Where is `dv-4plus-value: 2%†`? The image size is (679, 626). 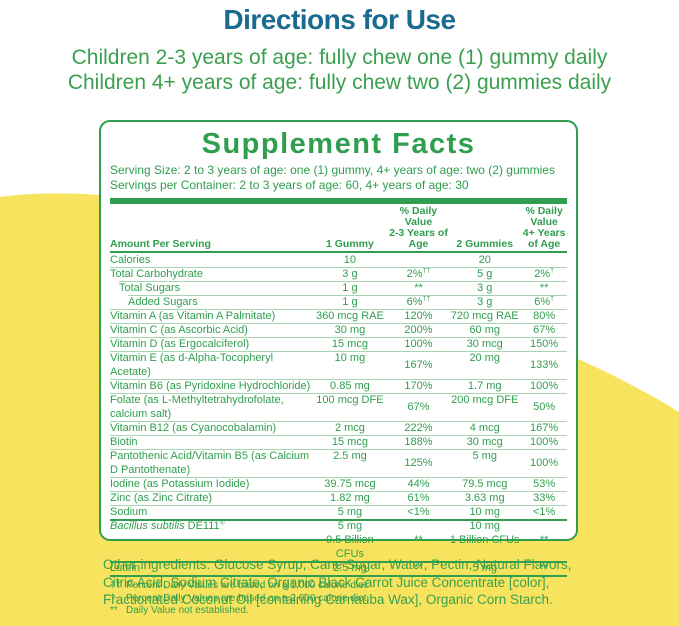 dv-4plus-value: 2%† is located at coordinates (544, 273).